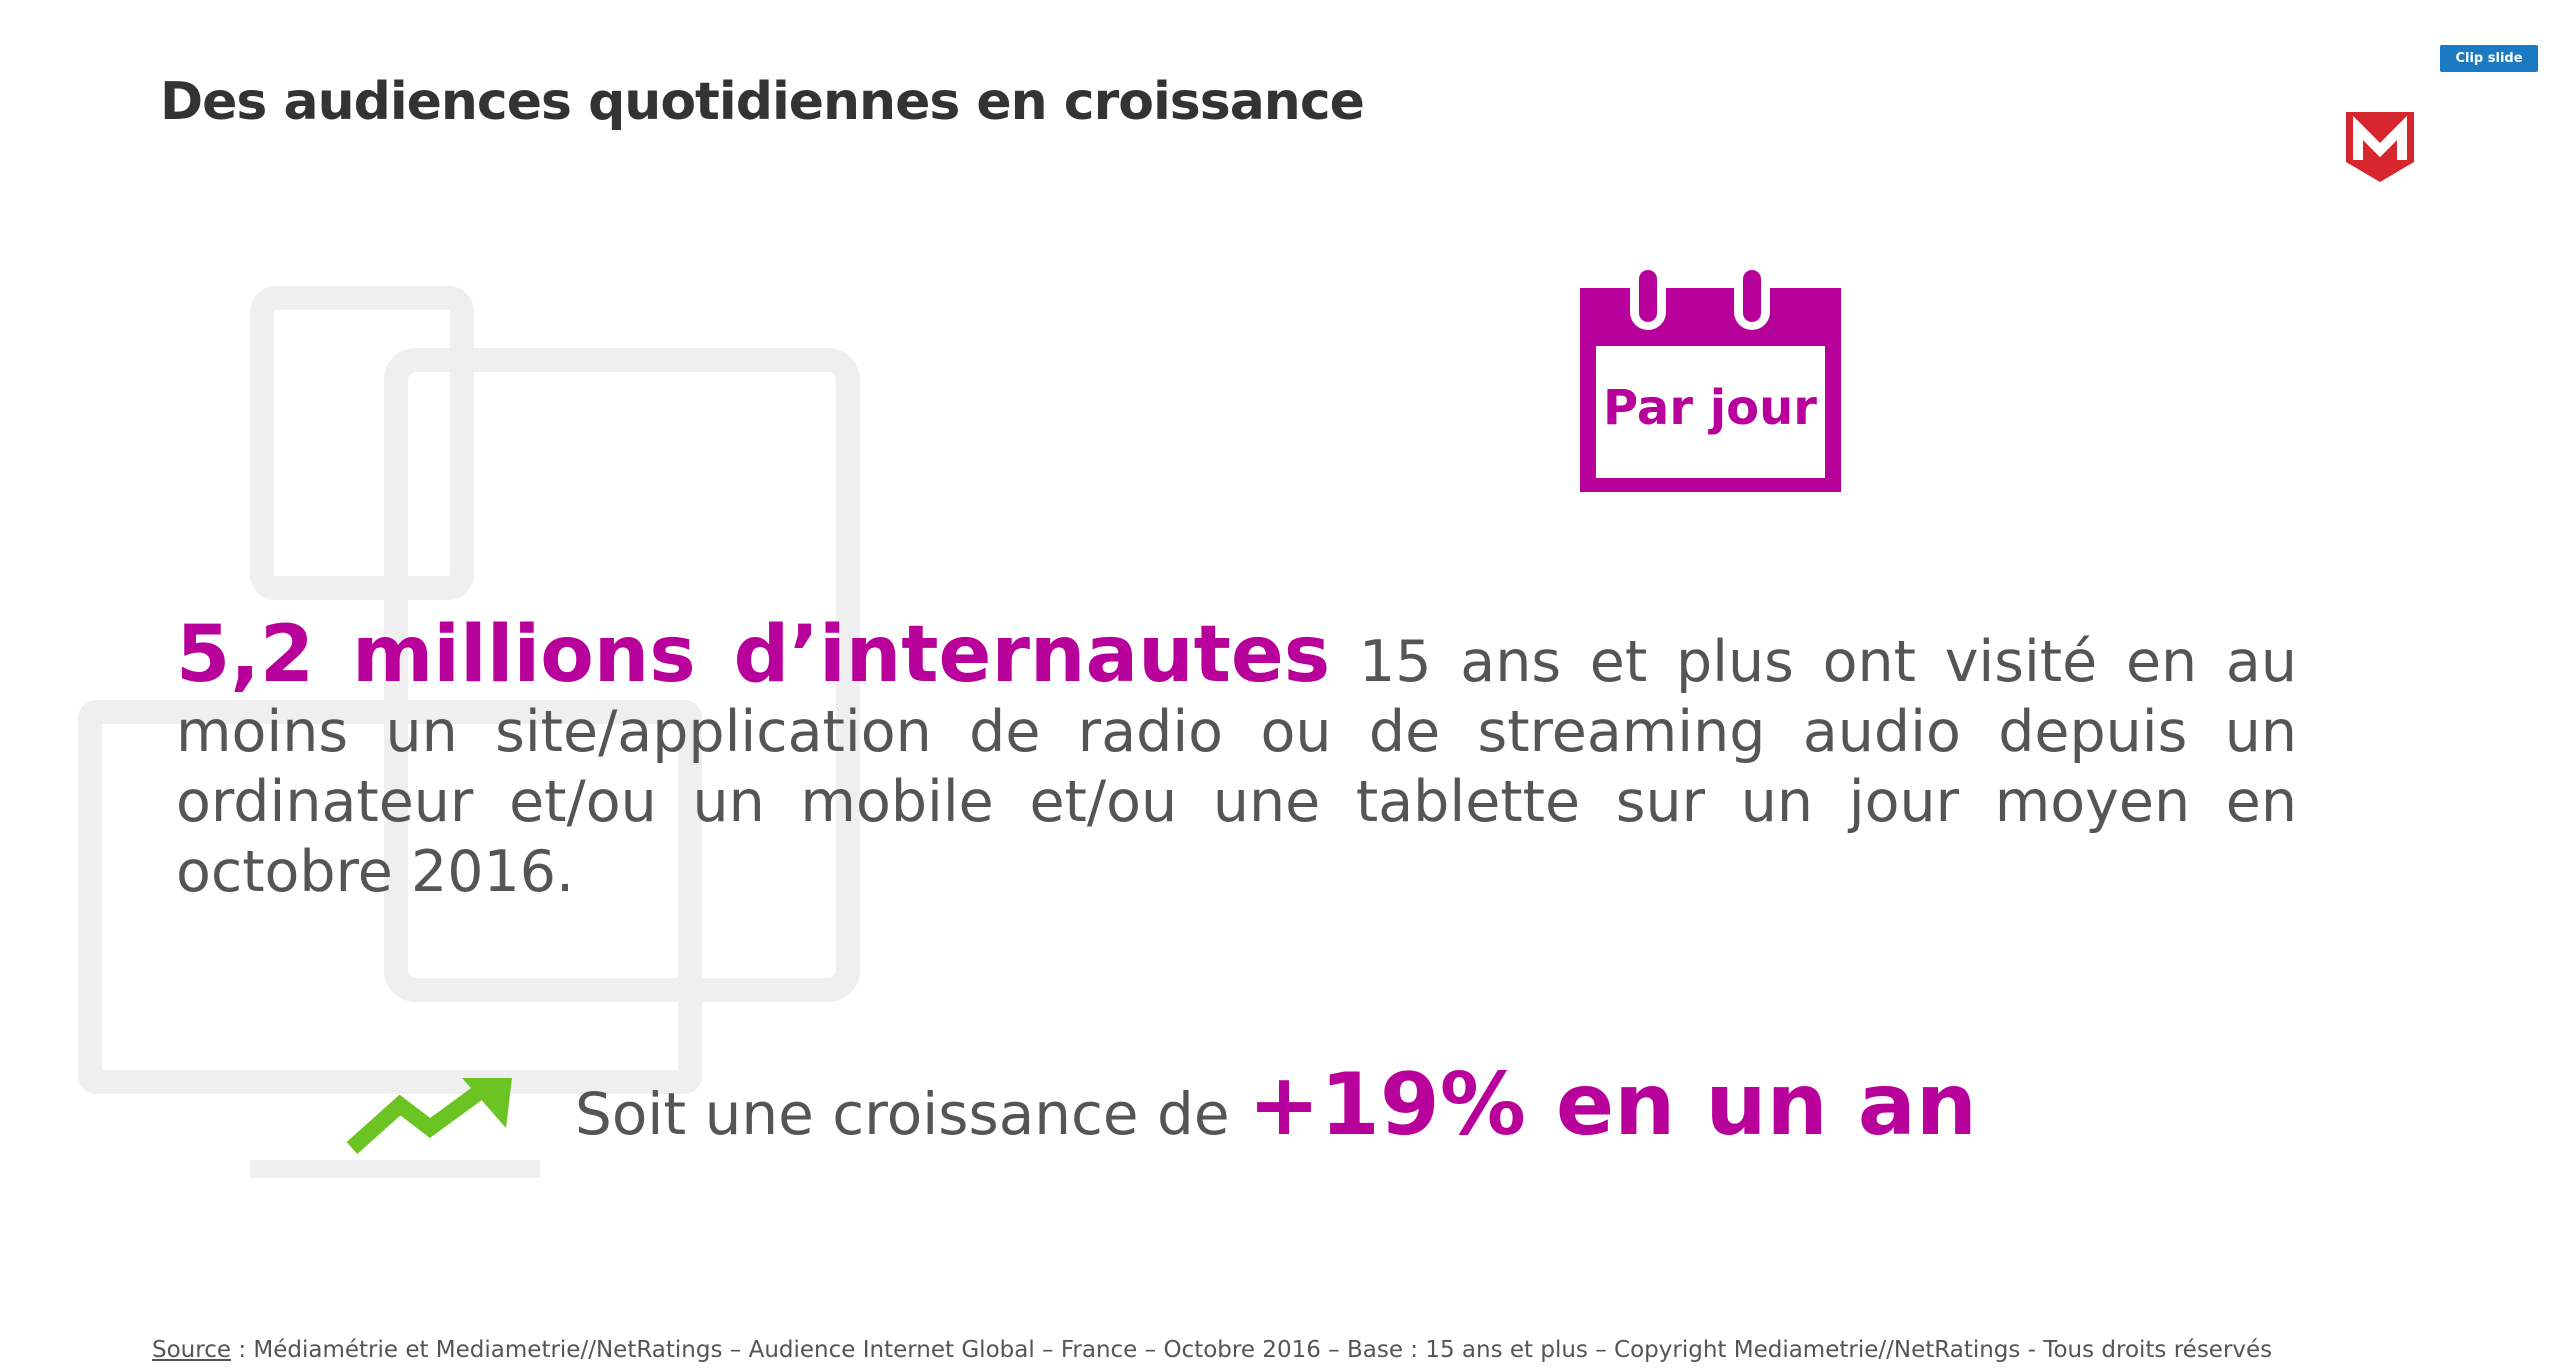 Image resolution: width=2554 pixels, height=1369 pixels. What do you see at coordinates (429, 1116) in the screenshot?
I see `growth-arrow` at bounding box center [429, 1116].